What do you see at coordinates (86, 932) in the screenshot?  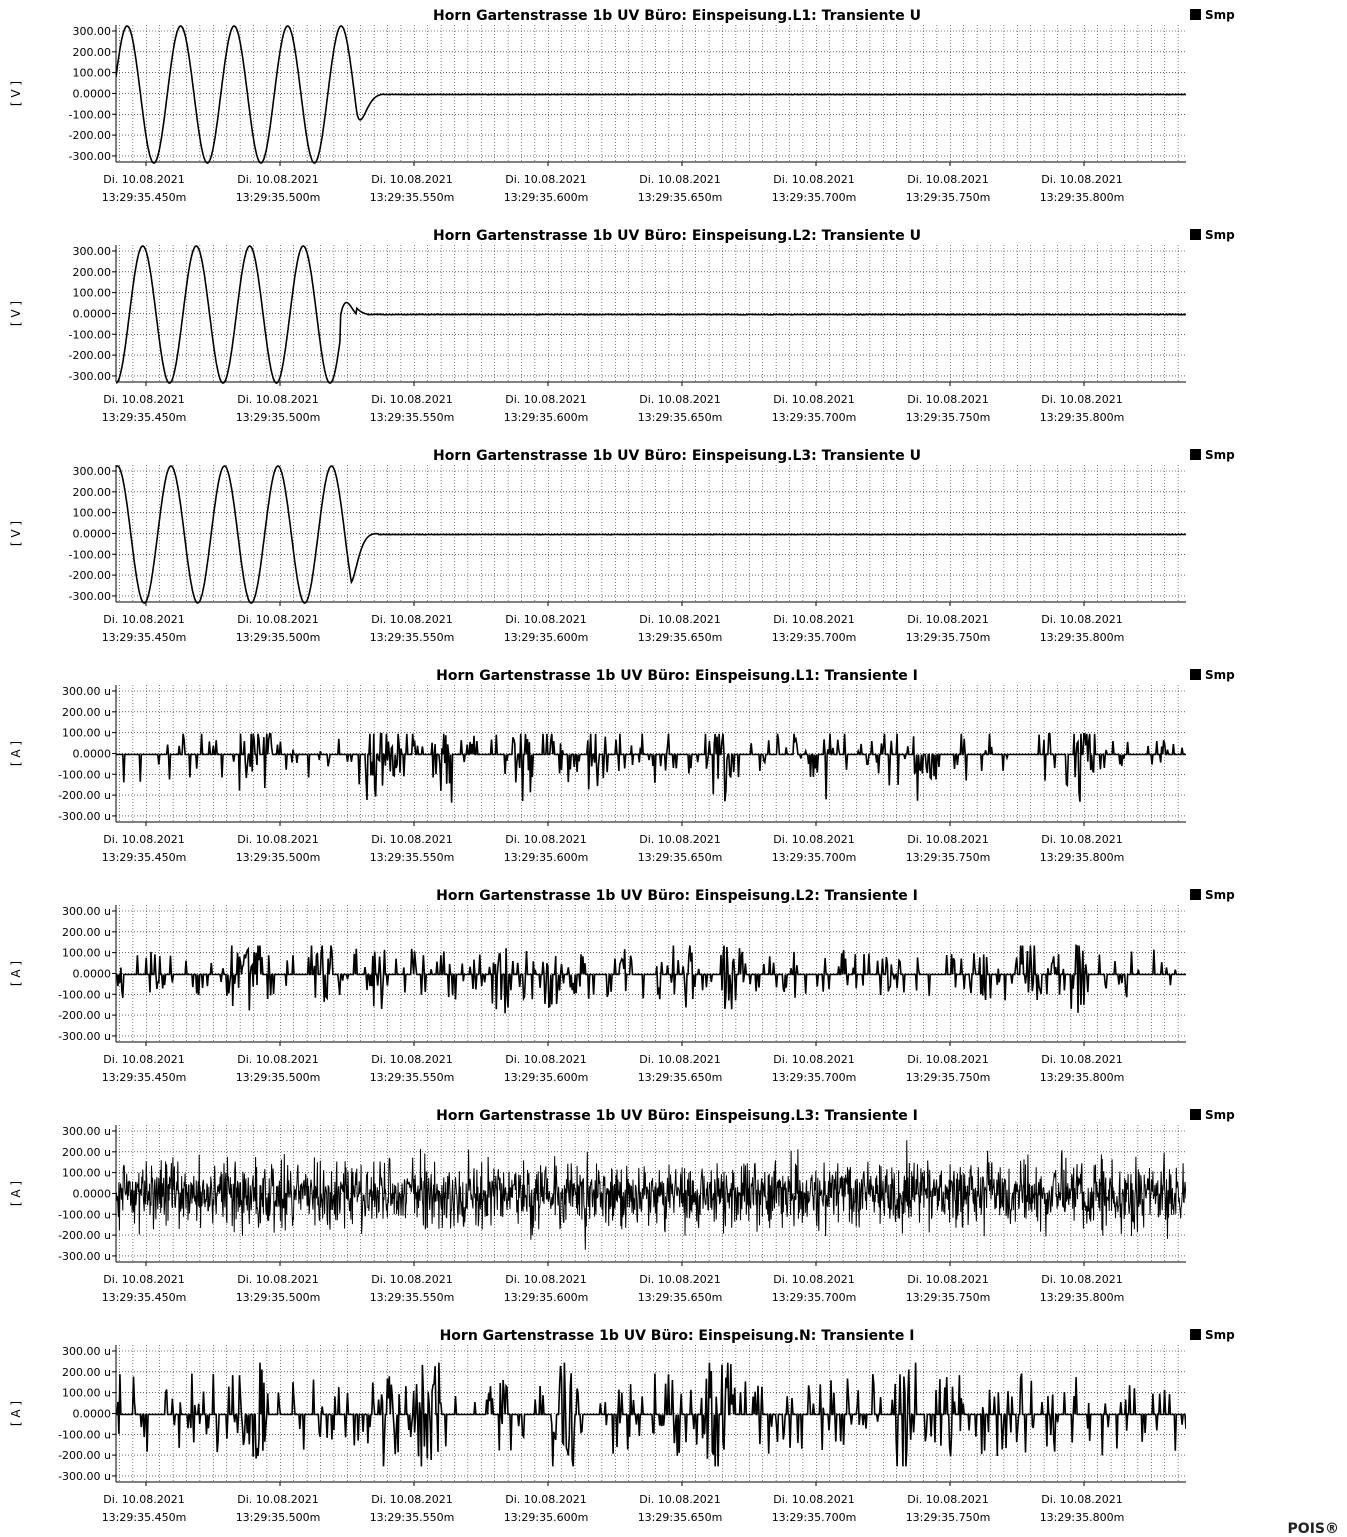 I see `y-tick-label: 200.00 u` at bounding box center [86, 932].